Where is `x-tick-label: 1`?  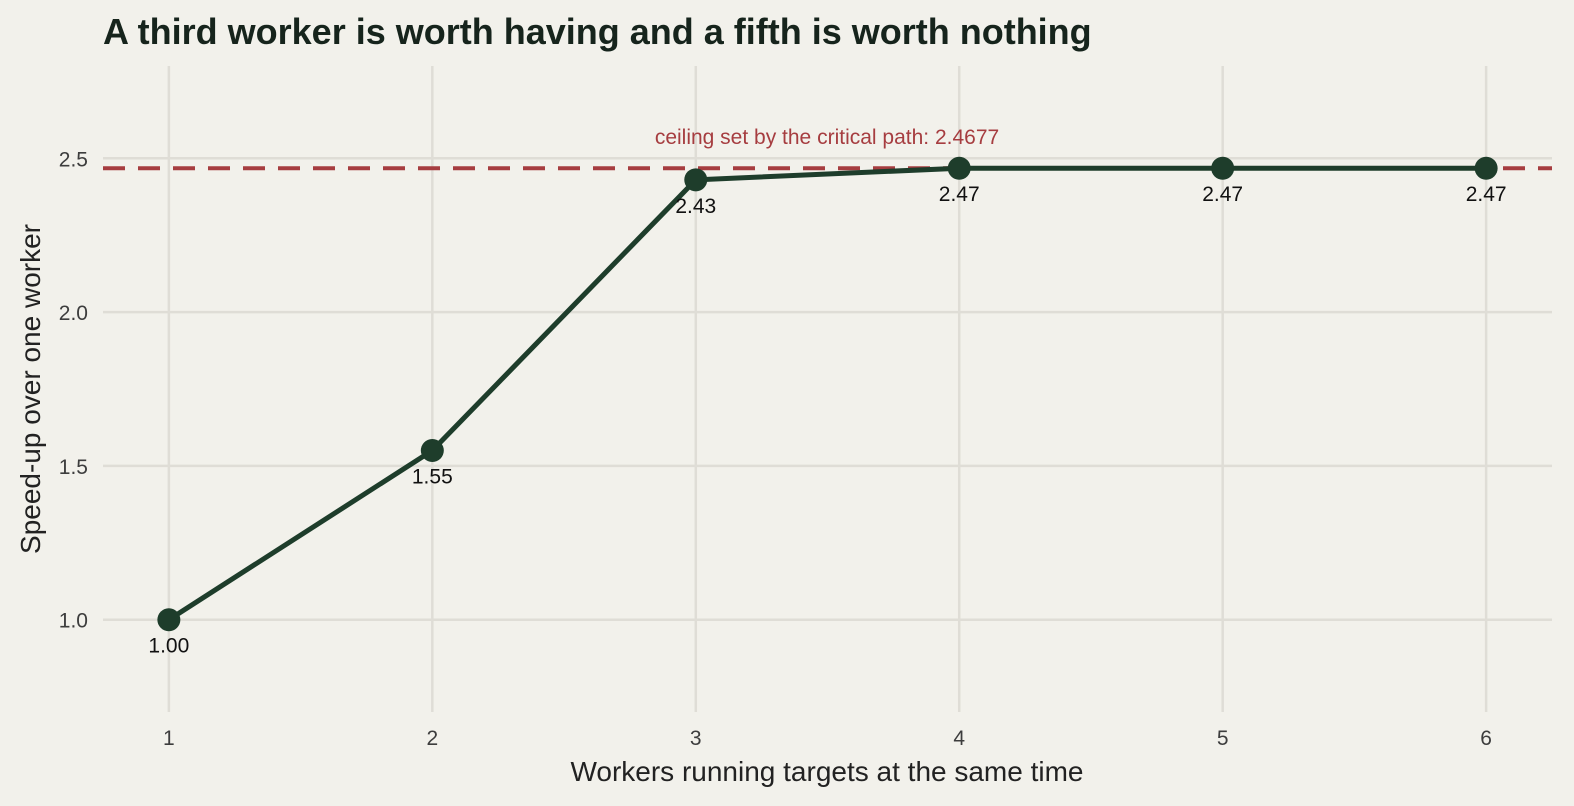 x-tick-label: 1 is located at coordinates (169, 738).